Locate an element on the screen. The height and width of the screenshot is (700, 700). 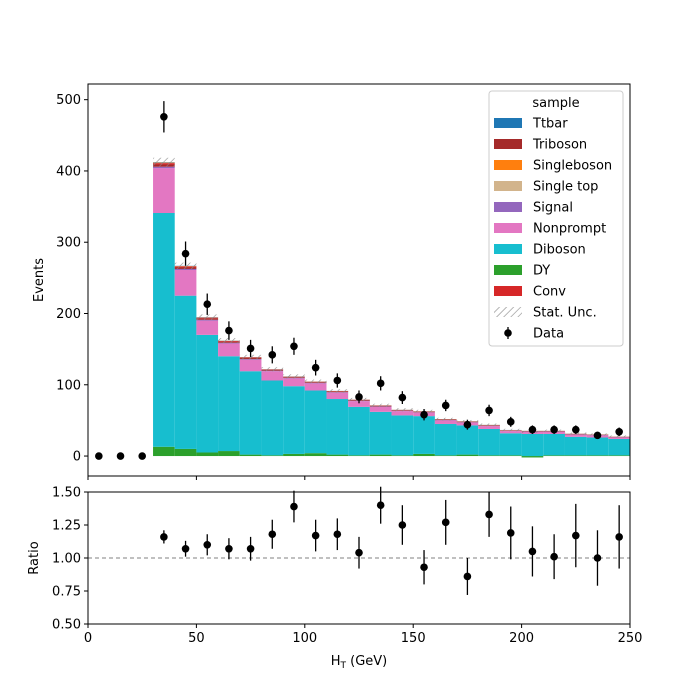
y-tick-label-0: 0 is located at coordinates (77, 457).